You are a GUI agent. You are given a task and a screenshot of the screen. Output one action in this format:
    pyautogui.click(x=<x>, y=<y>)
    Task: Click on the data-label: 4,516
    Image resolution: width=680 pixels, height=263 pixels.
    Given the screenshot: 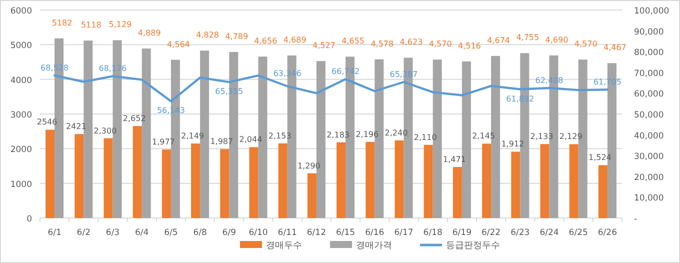 What is the action you would take?
    pyautogui.click(x=469, y=45)
    